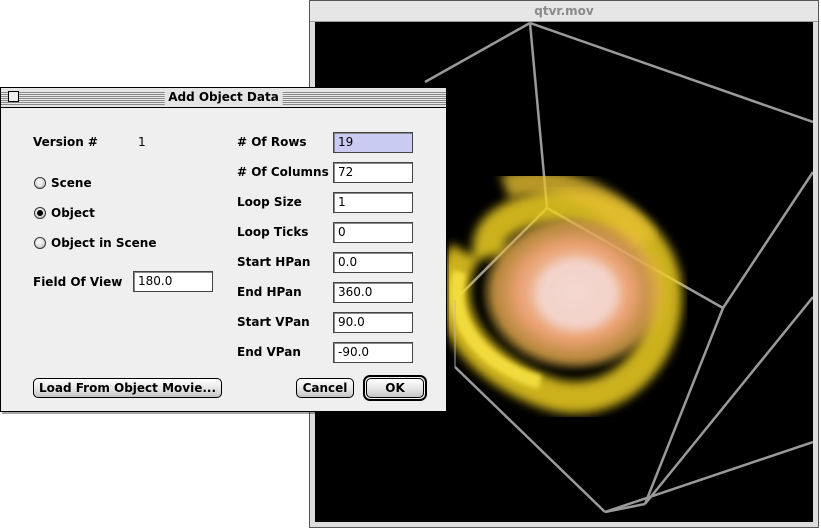 The image size is (821, 530). What do you see at coordinates (274, 262) in the screenshot?
I see `start-hpan-label: Start HPan` at bounding box center [274, 262].